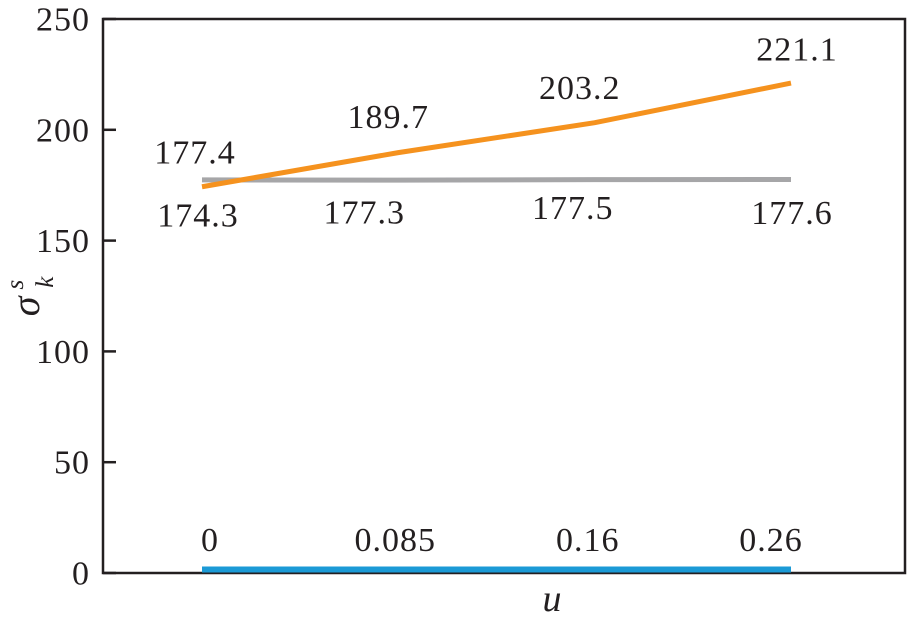  Describe the element at coordinates (580, 88) in the screenshot. I see `data-label-orange-rising-line: 203.2` at that location.